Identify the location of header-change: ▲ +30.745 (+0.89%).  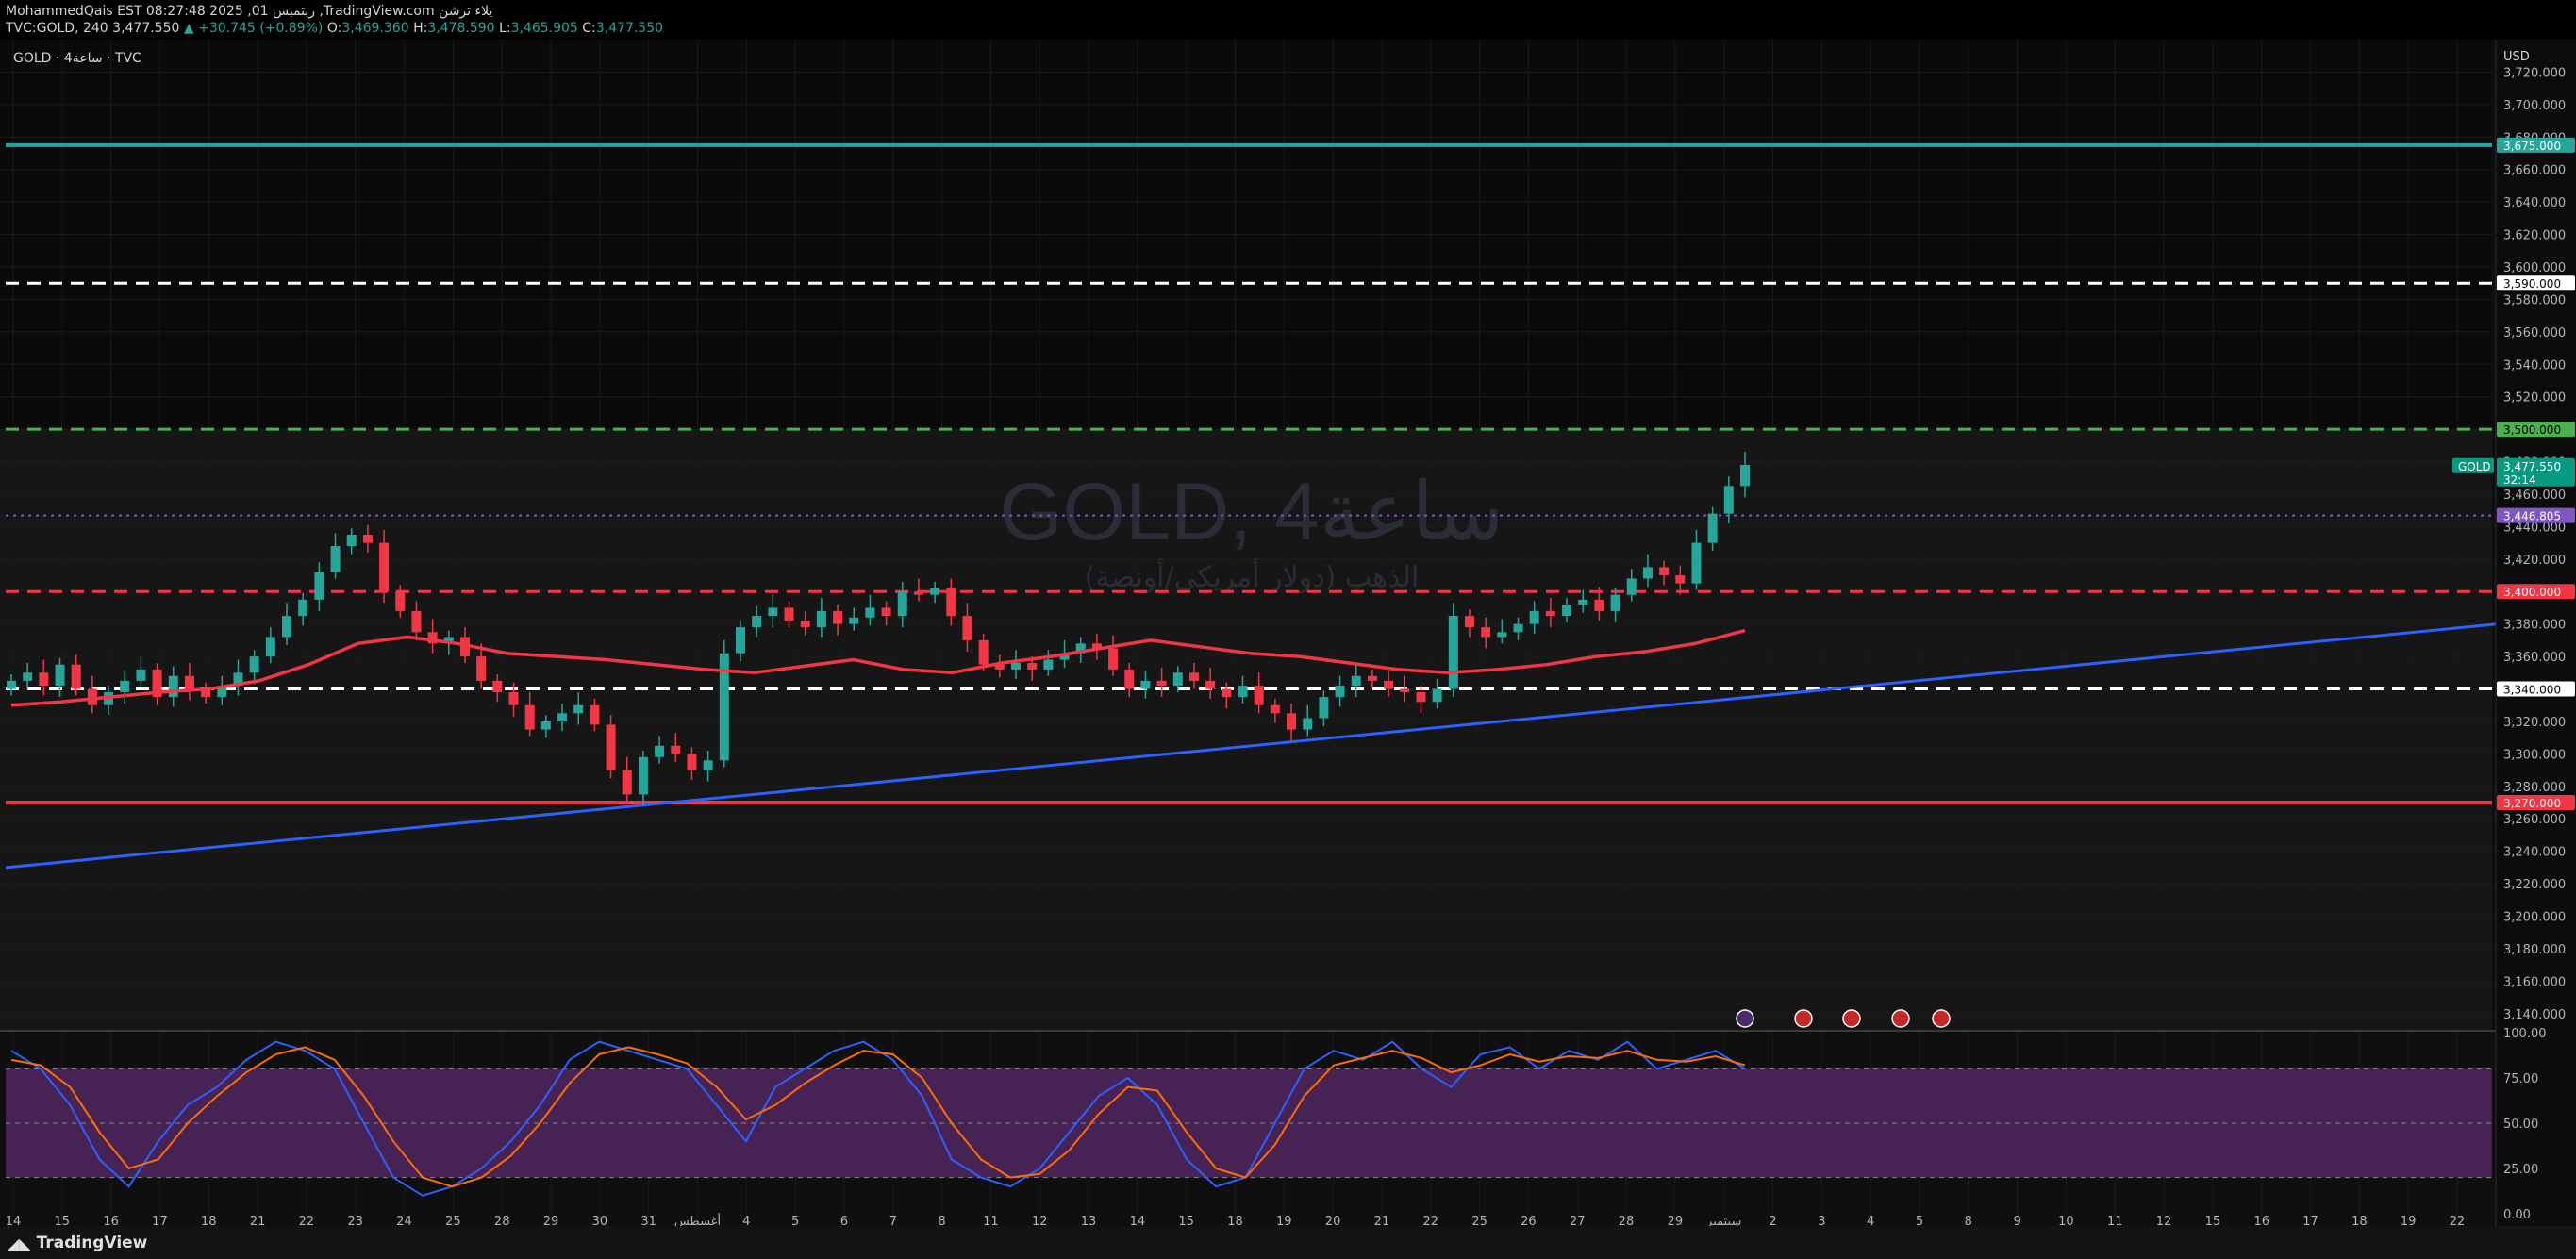
(254, 28).